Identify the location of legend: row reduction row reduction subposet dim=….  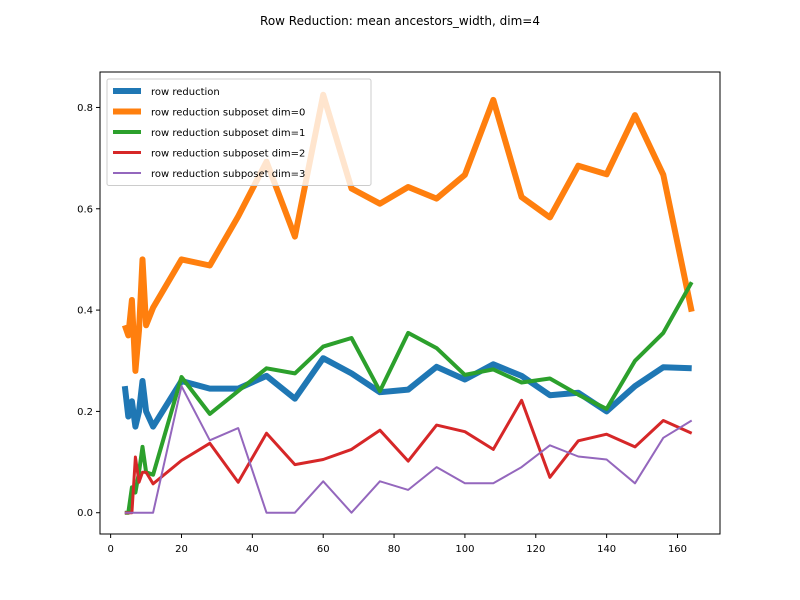
(239, 132).